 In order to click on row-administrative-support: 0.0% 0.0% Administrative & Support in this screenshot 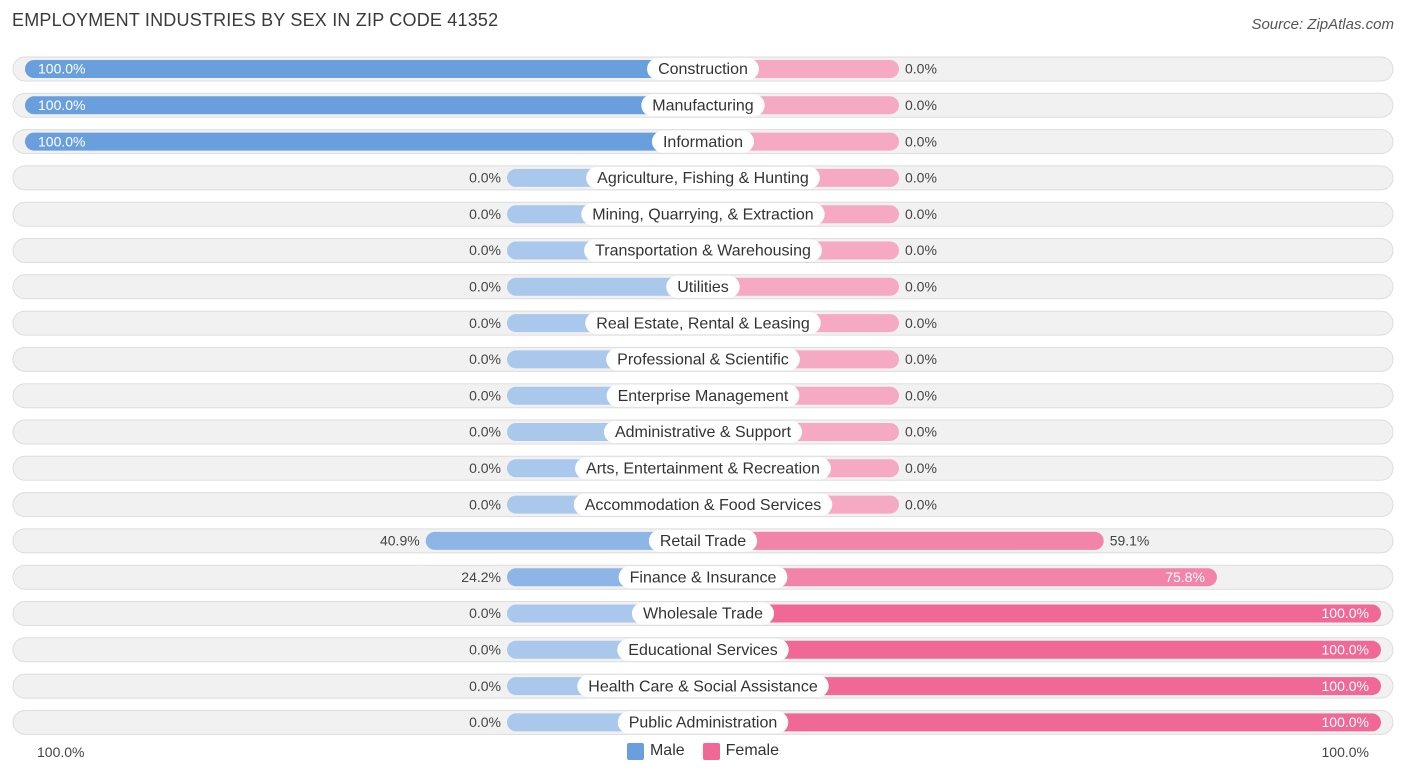, I will do `click(703, 432)`.